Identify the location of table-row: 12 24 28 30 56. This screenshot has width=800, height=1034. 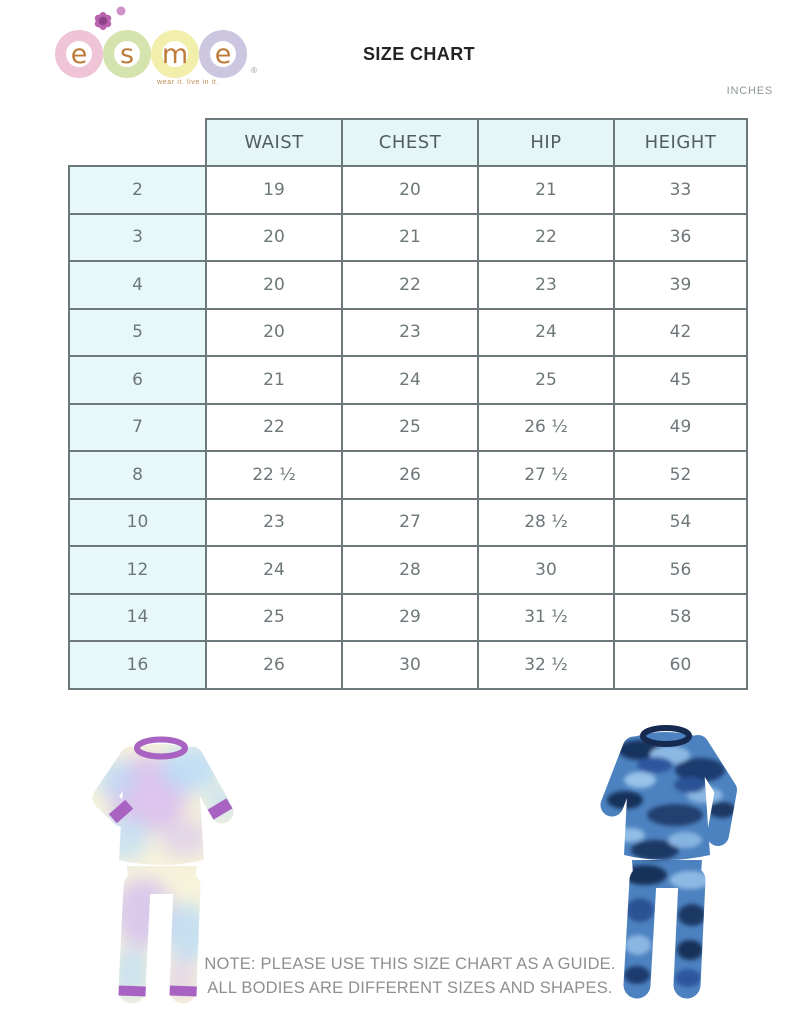
(408, 570).